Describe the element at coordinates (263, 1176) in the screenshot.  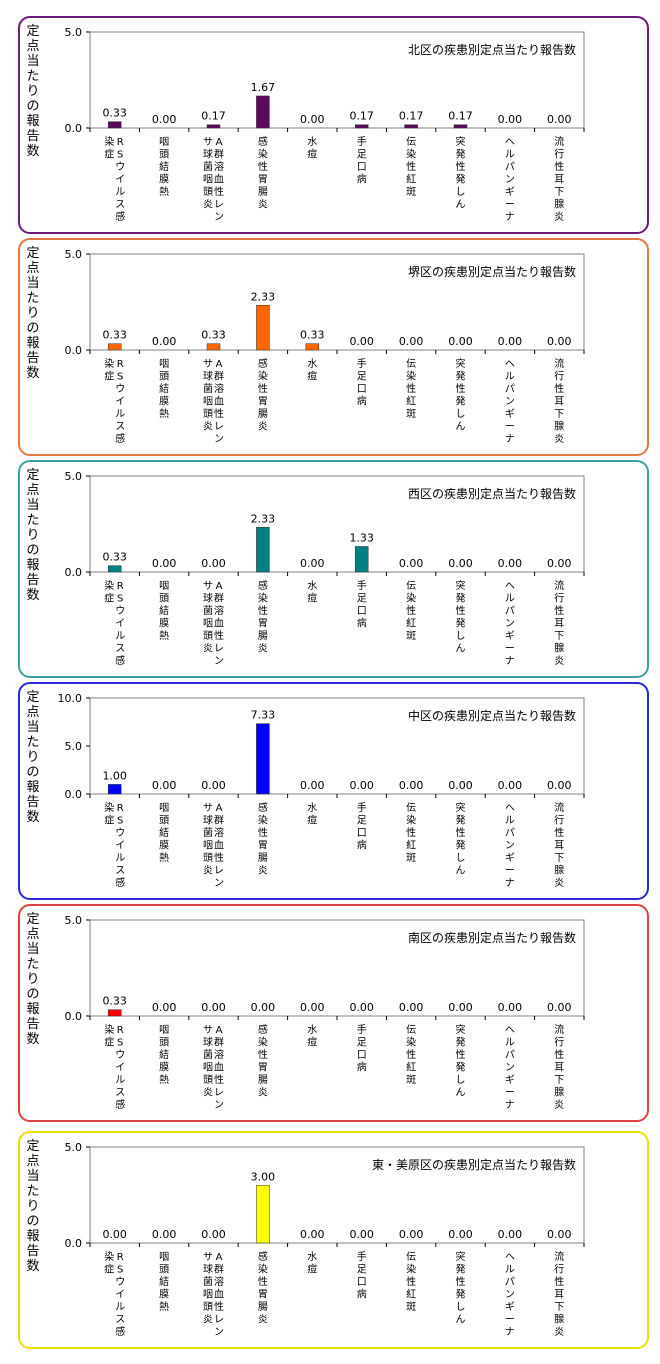
I see `data-label: 3.00` at that location.